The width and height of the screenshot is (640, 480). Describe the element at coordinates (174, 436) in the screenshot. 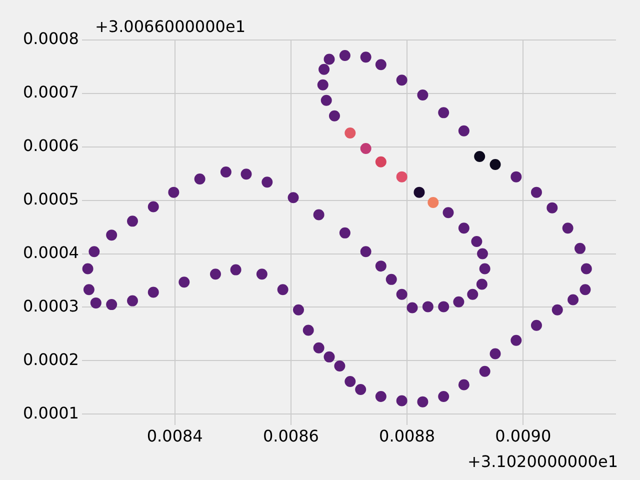

I see `x-tick-label: 0.0084` at that location.